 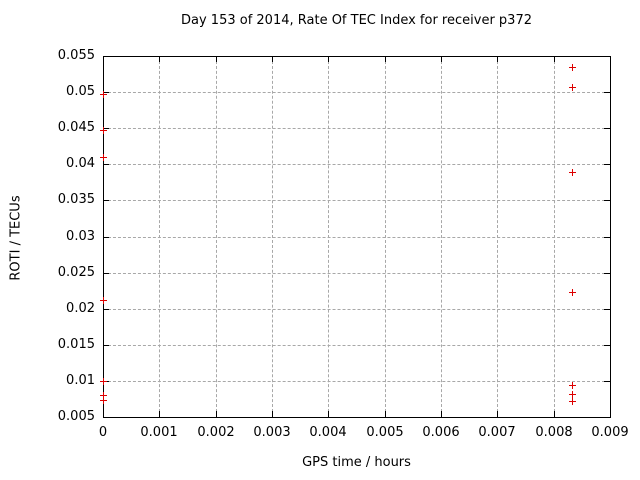 What do you see at coordinates (76, 127) in the screenshot?
I see `y-tick-label: 0.045` at bounding box center [76, 127].